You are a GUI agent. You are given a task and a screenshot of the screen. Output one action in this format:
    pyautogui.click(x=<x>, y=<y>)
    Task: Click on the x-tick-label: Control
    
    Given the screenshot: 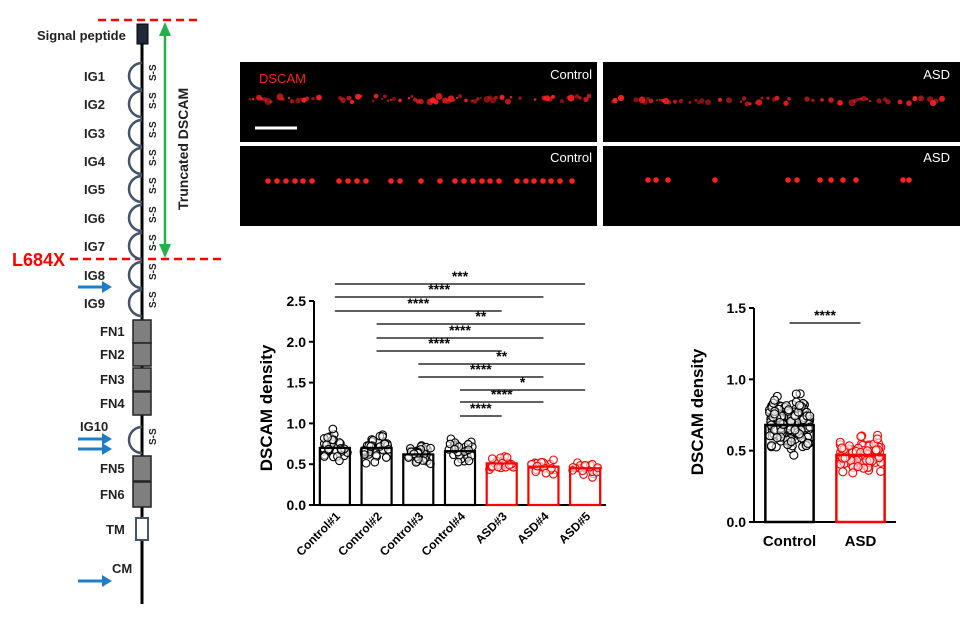 What is the action you would take?
    pyautogui.click(x=789, y=541)
    